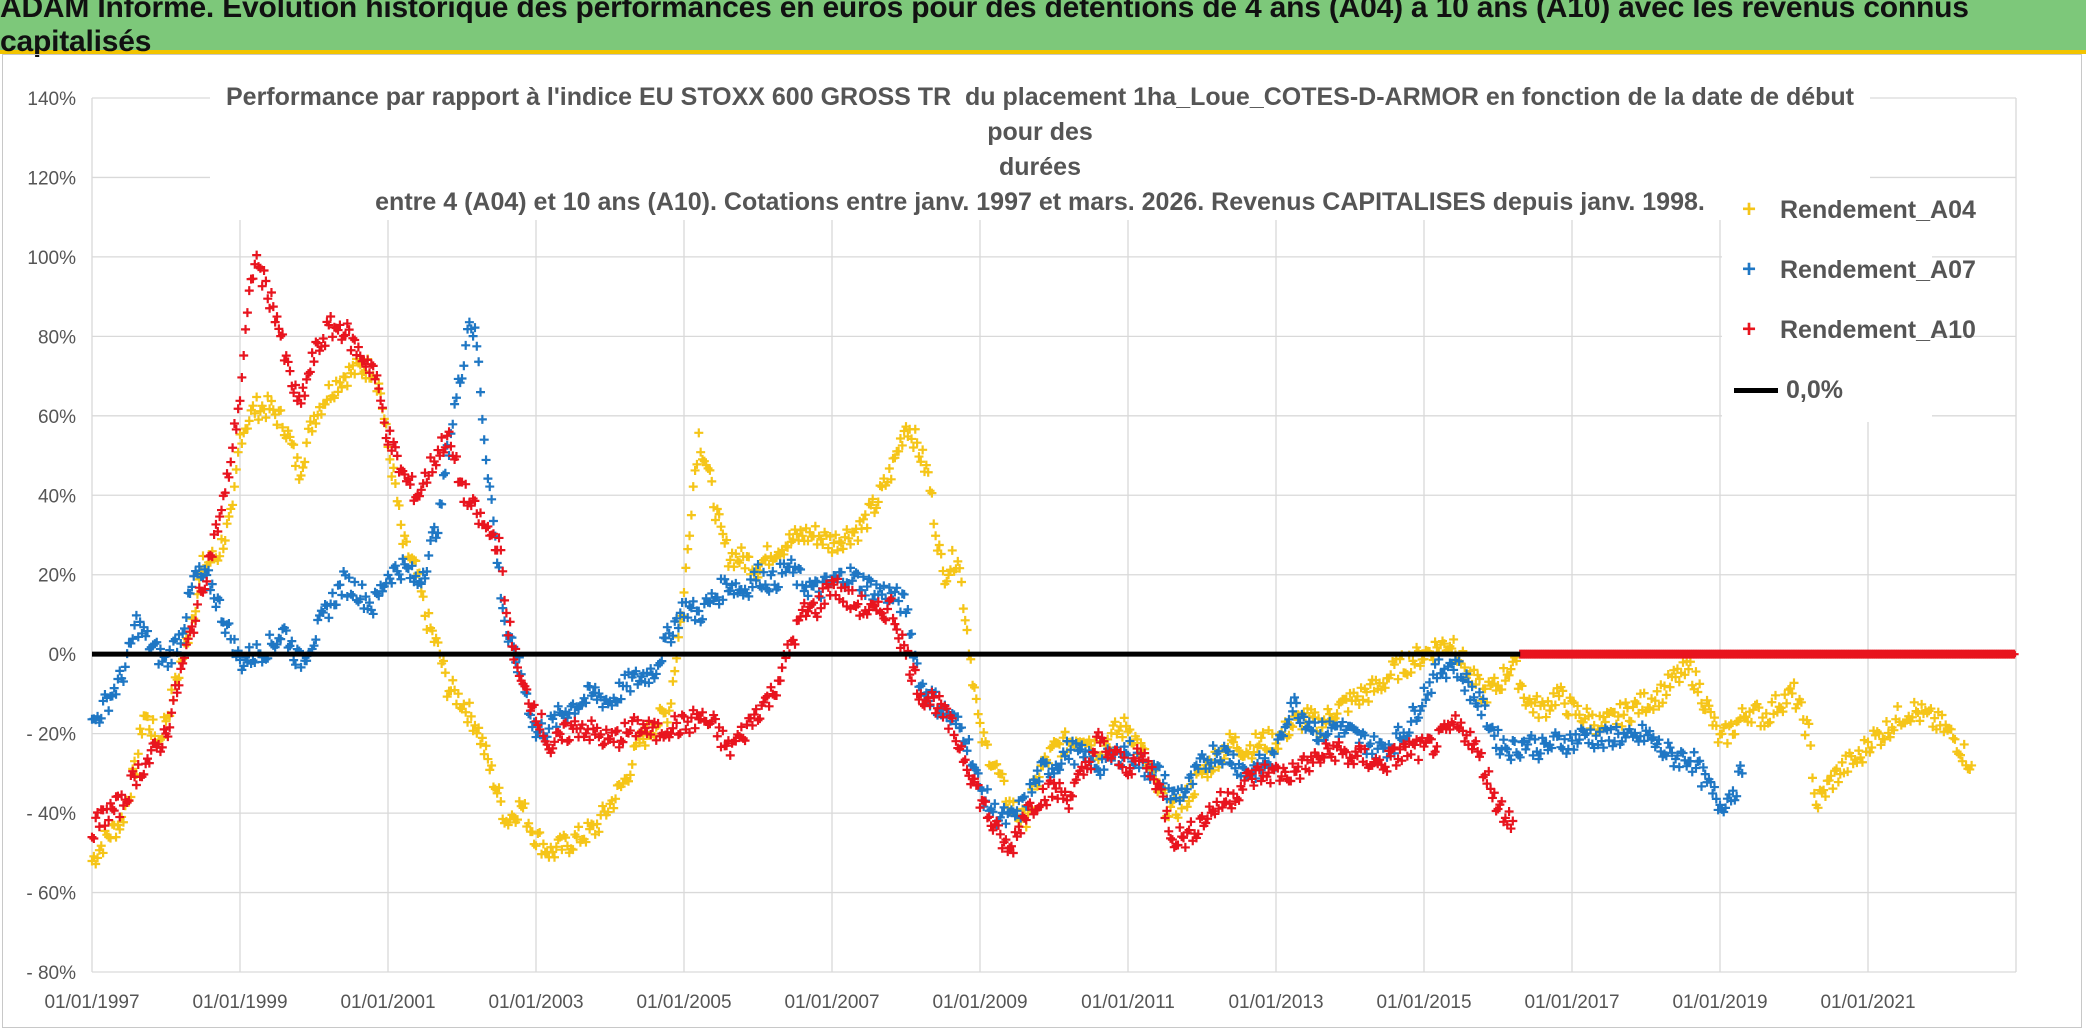 This screenshot has width=2086, height=1031. What do you see at coordinates (51, 973) in the screenshot?
I see `y-tick-label: - 80%` at bounding box center [51, 973].